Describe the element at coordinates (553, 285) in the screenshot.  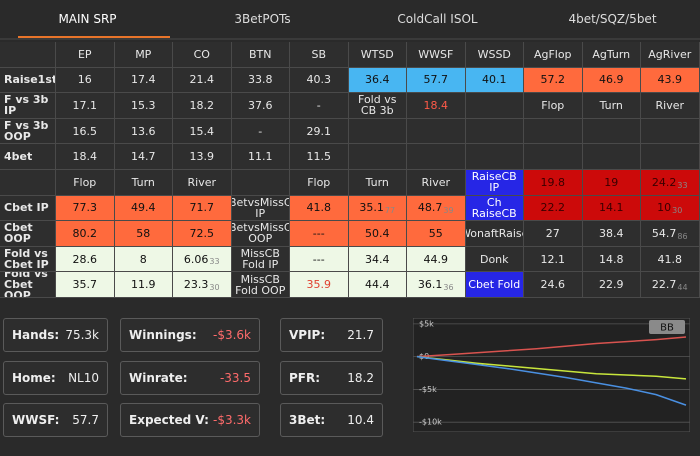
I see `cell-text: 24.6` at that location.